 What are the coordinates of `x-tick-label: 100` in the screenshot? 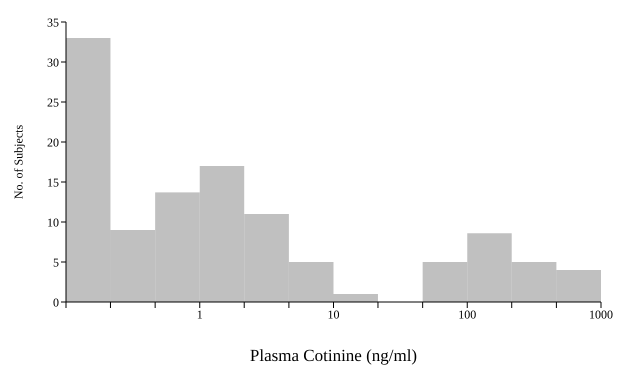 It's located at (467, 315).